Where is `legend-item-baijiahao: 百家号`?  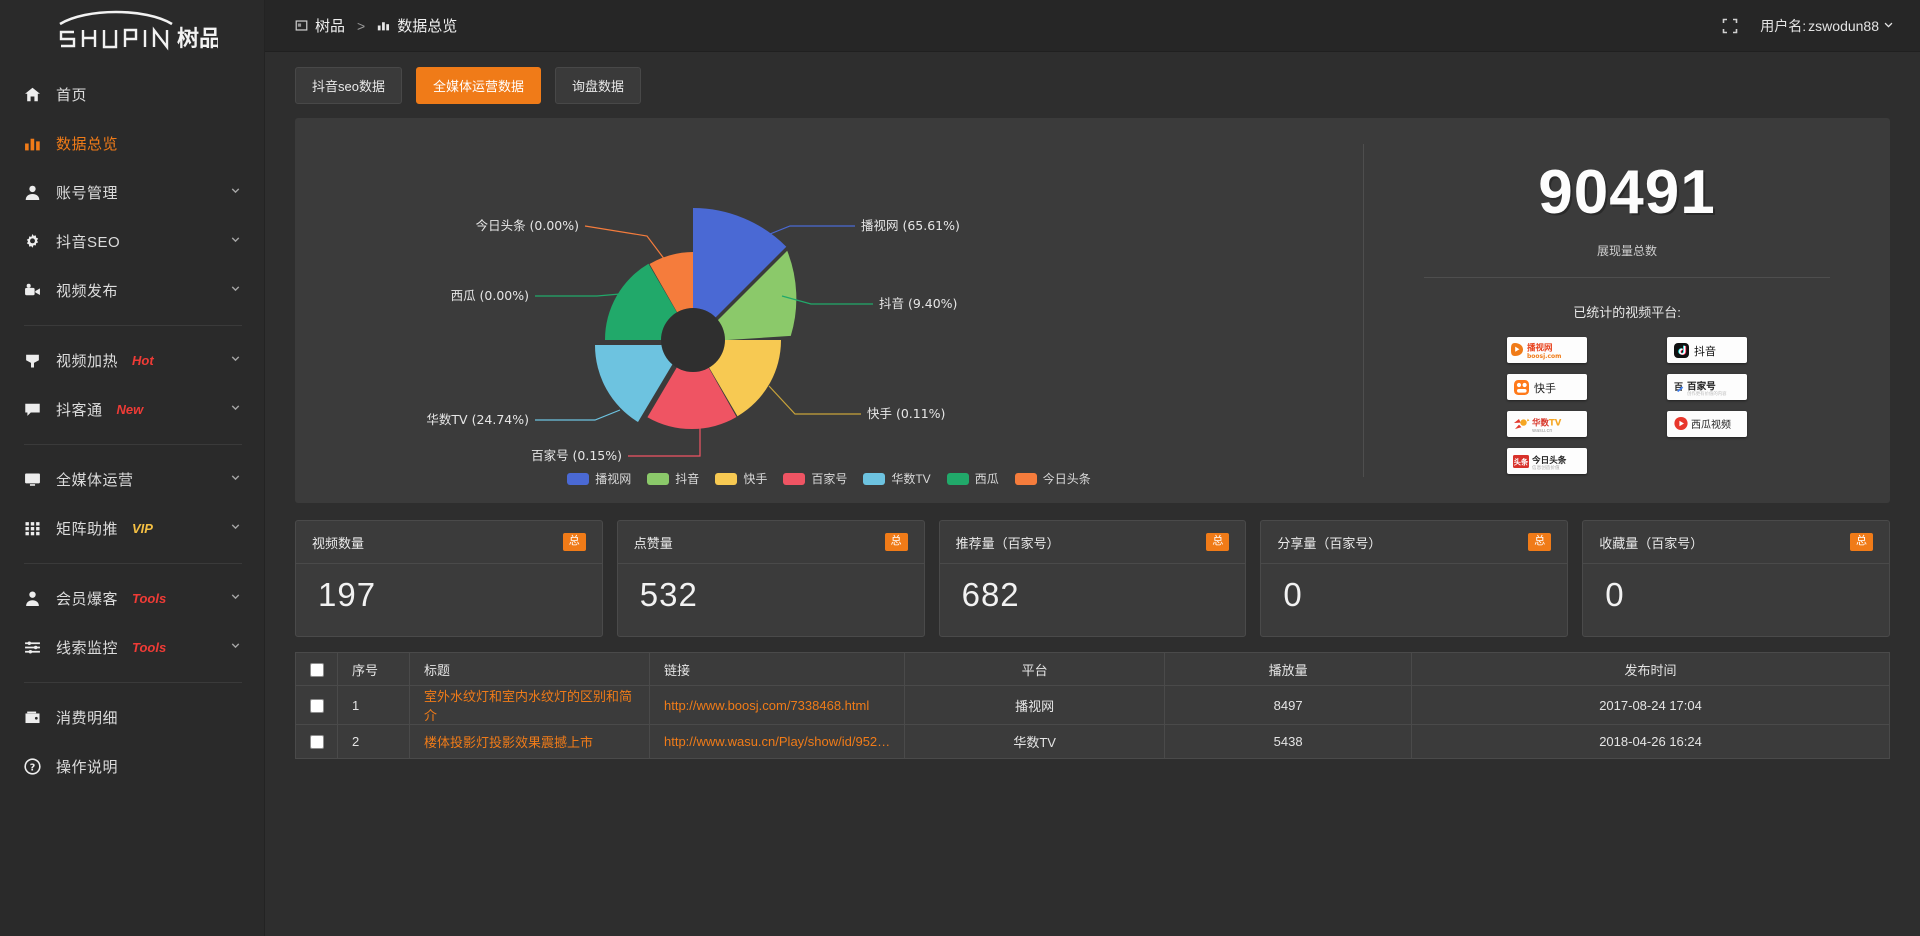
legend-item-baijiahao: 百家号 is located at coordinates (815, 478).